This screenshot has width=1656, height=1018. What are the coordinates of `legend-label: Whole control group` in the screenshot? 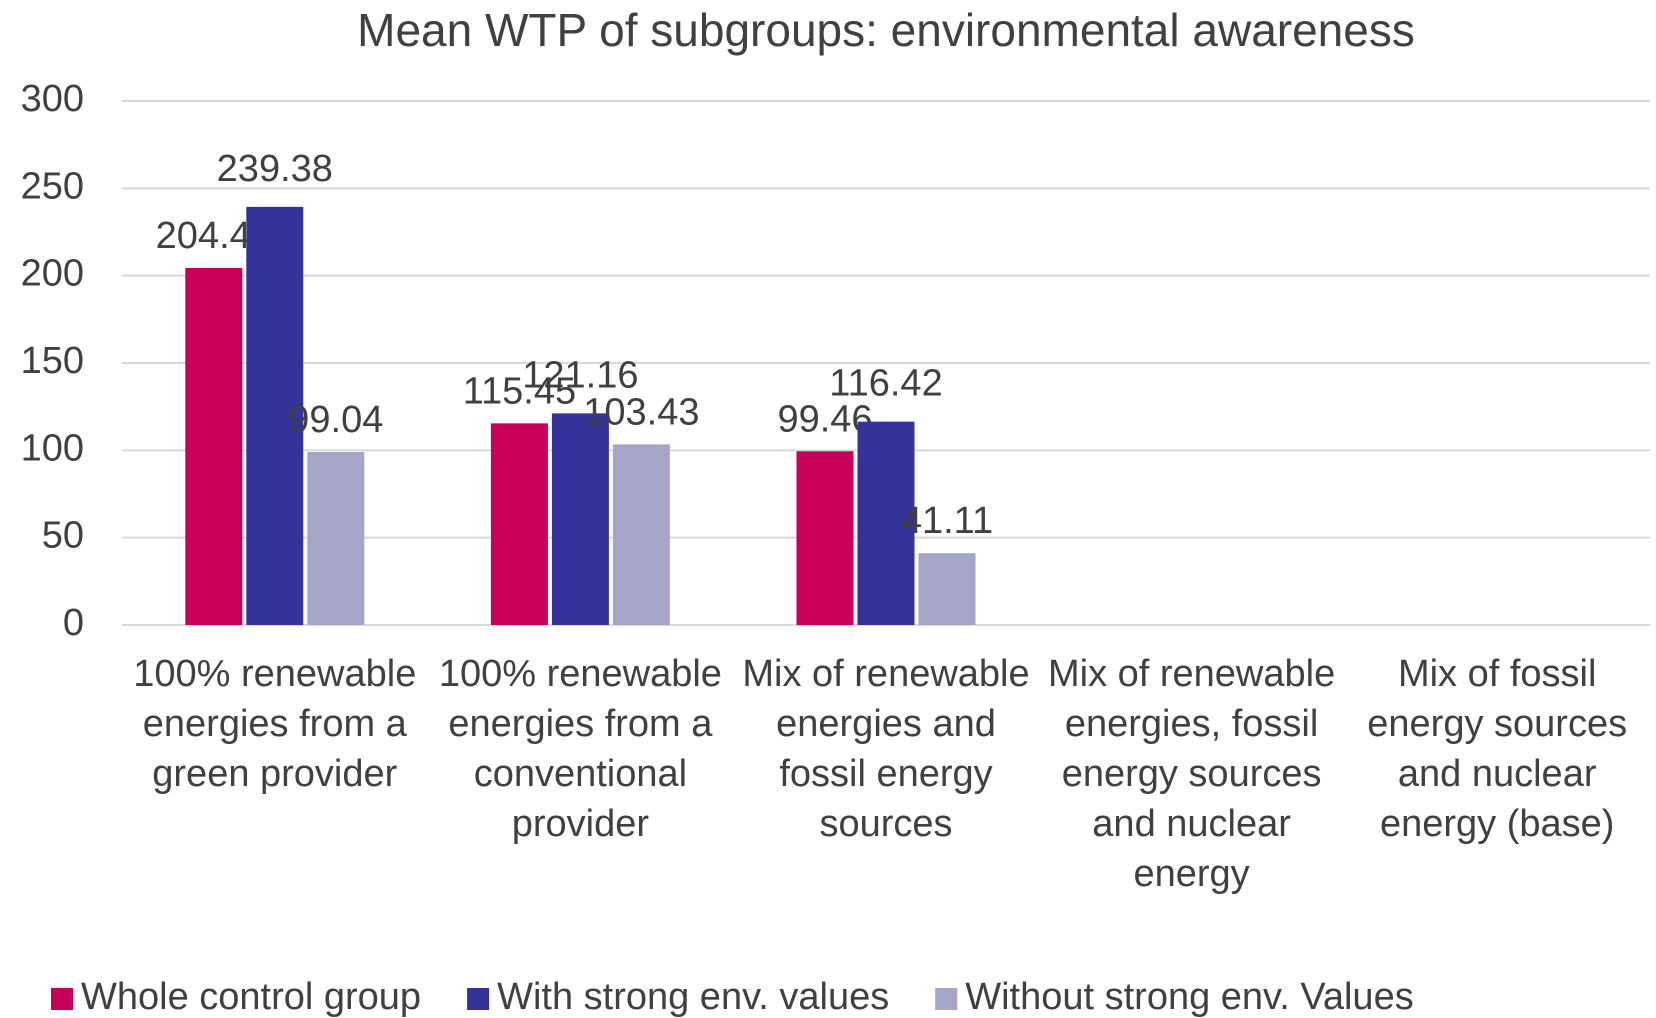 It's located at (251, 997).